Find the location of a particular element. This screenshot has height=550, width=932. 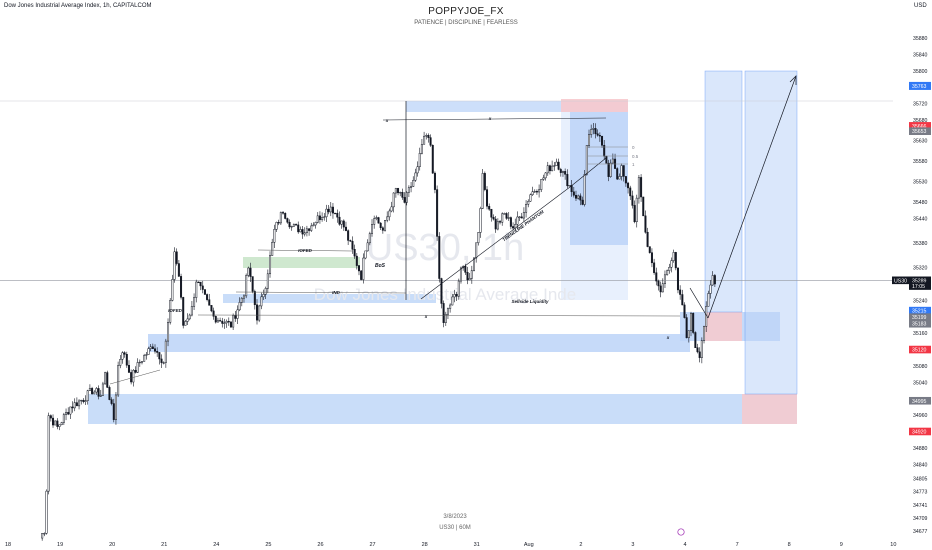

range-zone-light is located at coordinates (594, 206).